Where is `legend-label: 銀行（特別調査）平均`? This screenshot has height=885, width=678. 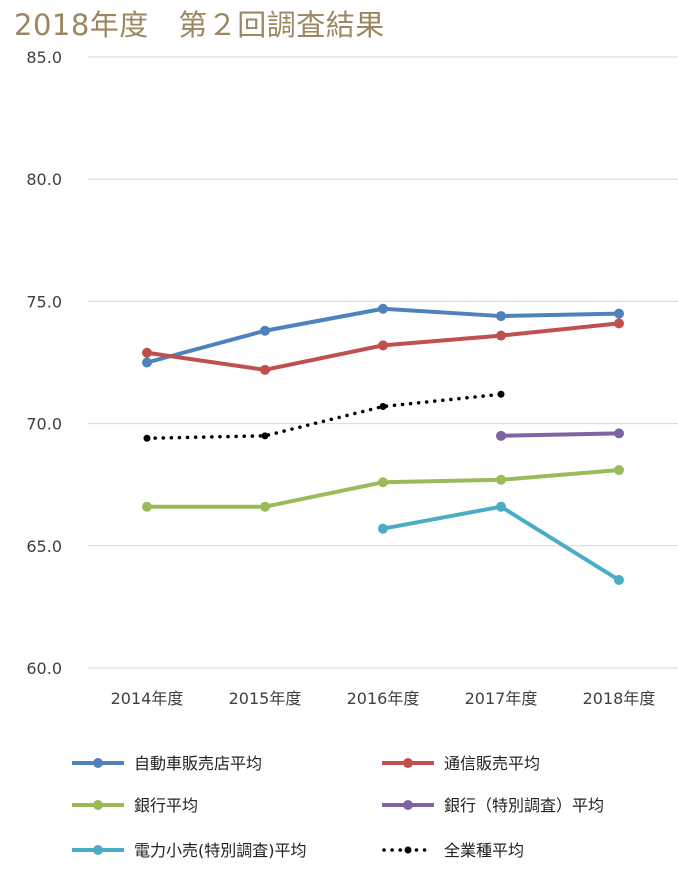
legend-label: 銀行（特別調査）平均 is located at coordinates (524, 805).